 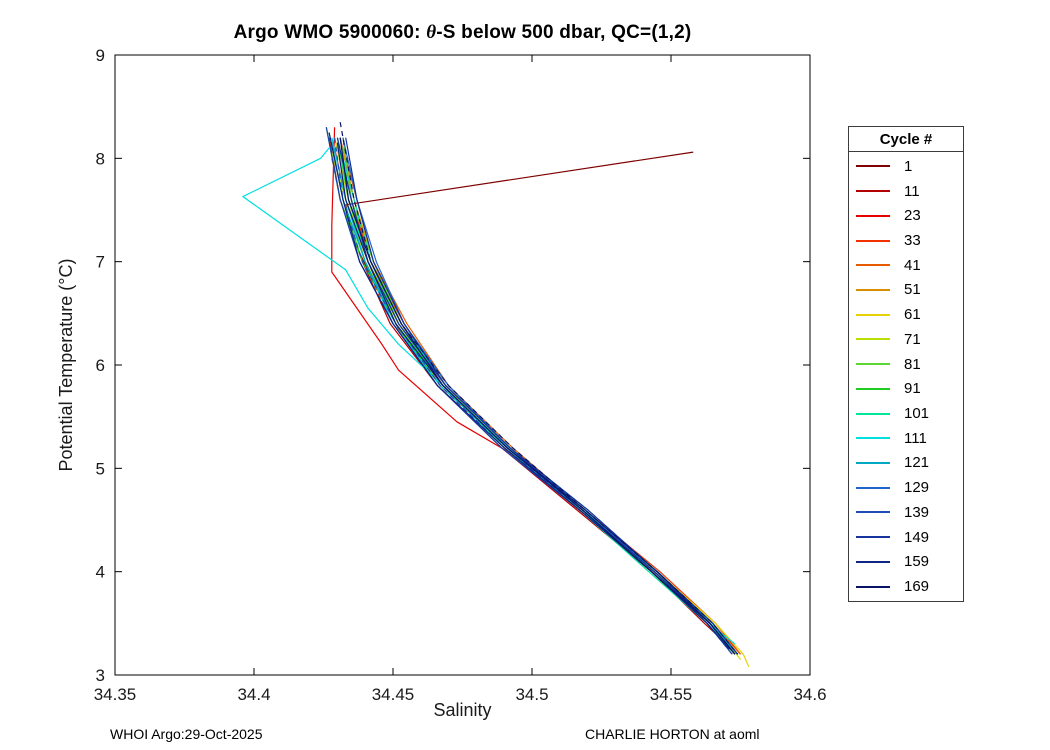 What do you see at coordinates (912, 364) in the screenshot?
I see `legend-entry-label: 81` at bounding box center [912, 364].